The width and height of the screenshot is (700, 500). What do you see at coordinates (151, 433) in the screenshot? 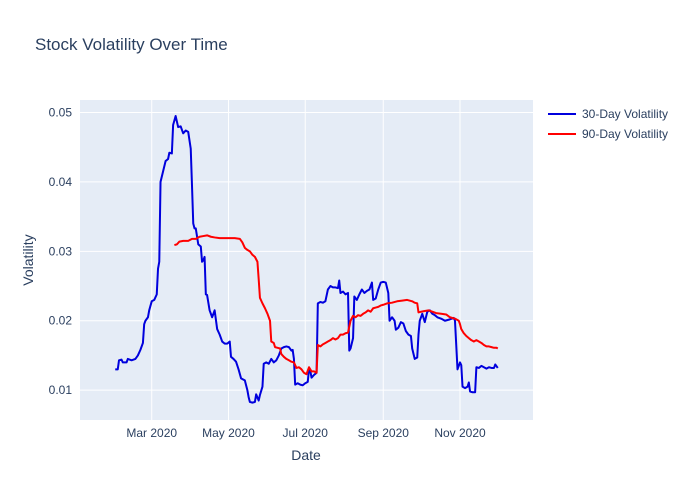
I see `x-tick-label: Mar 2020` at bounding box center [151, 433].